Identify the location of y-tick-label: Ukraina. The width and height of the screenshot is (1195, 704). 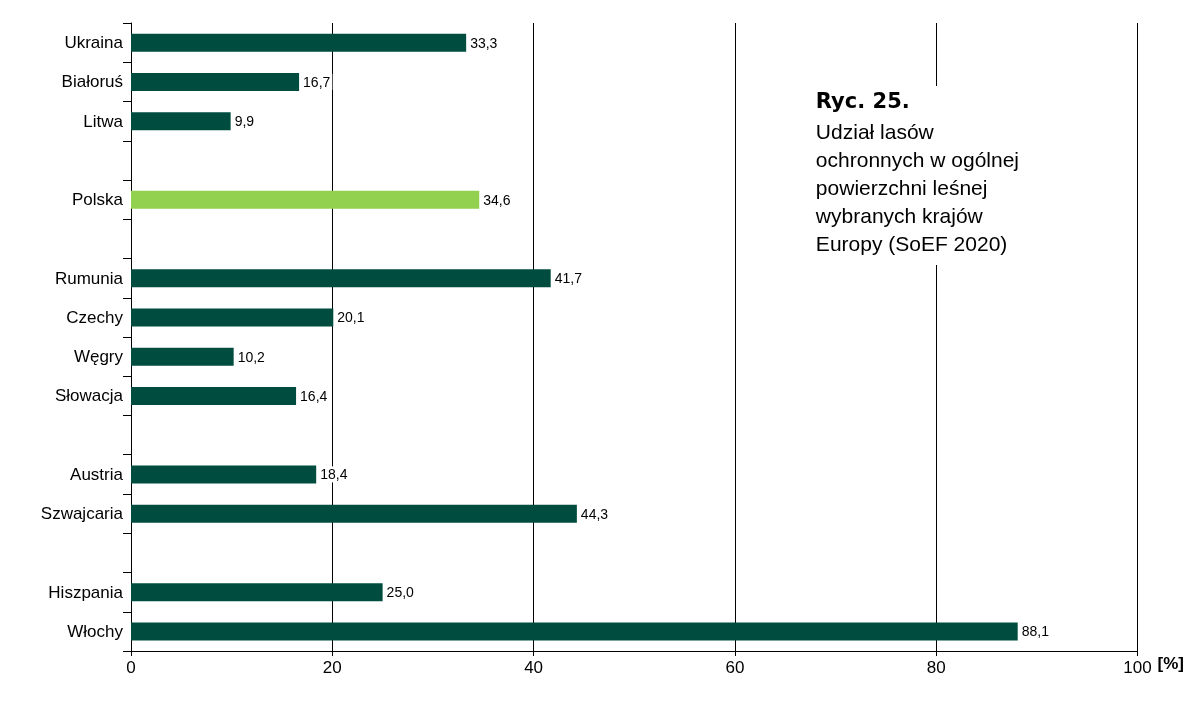
(94, 43).